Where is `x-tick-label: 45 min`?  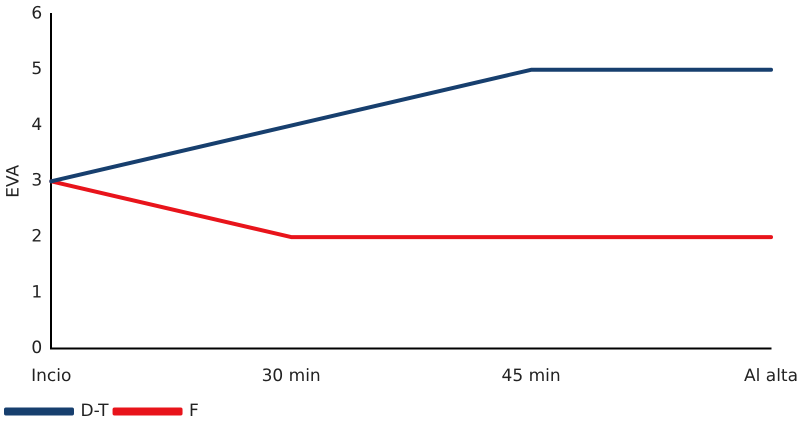
x-tick-label: 45 min is located at coordinates (531, 376).